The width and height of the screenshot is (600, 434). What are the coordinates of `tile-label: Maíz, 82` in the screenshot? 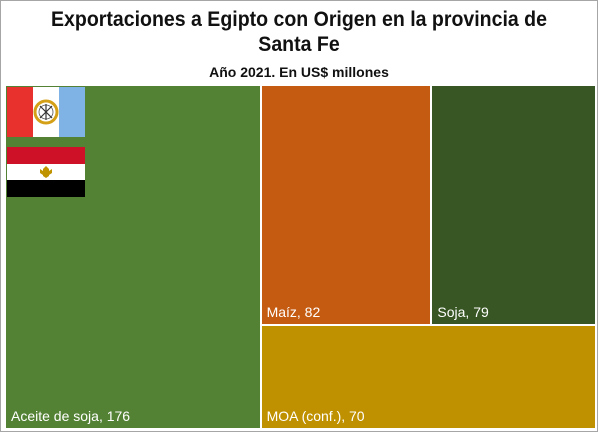 It's located at (293, 311).